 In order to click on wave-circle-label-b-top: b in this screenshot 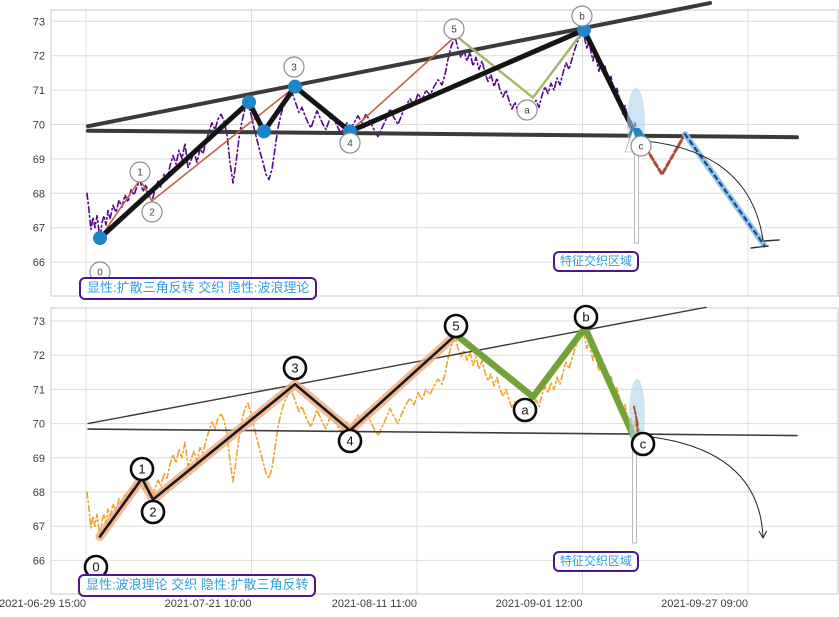, I will do `click(582, 17)`.